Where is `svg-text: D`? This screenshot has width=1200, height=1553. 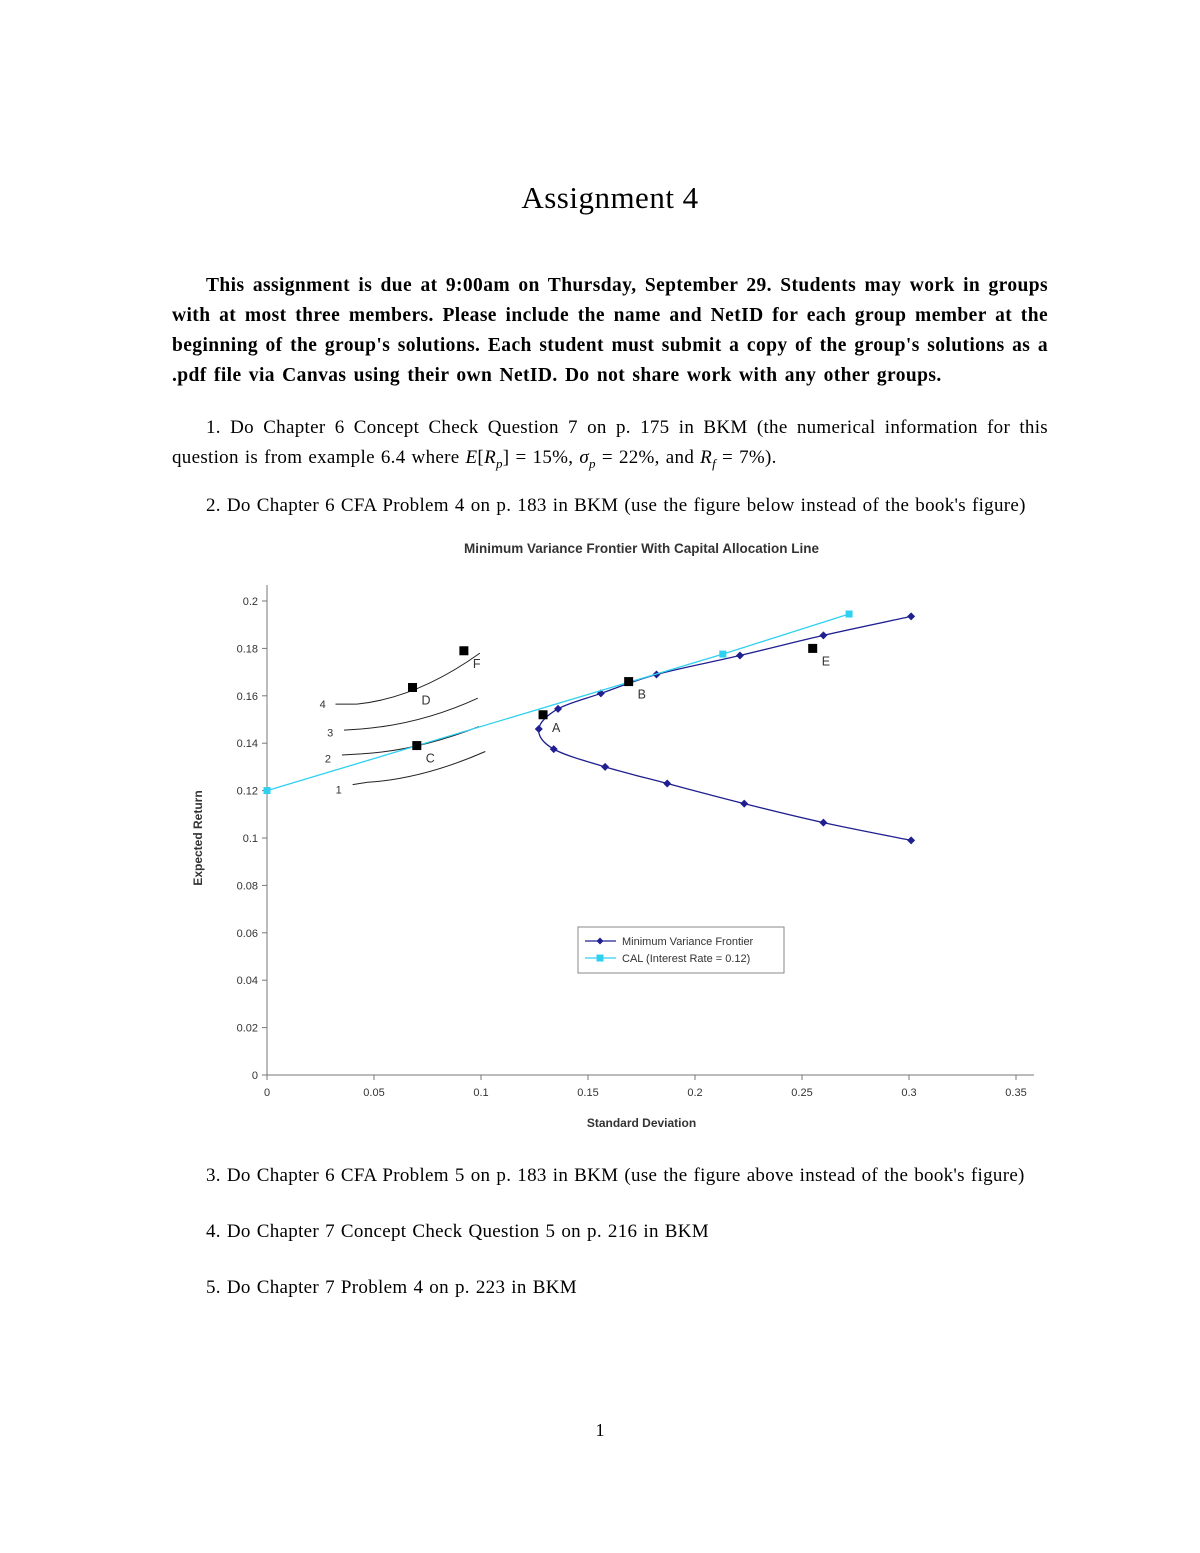
svg-text: D is located at coordinates (426, 700).